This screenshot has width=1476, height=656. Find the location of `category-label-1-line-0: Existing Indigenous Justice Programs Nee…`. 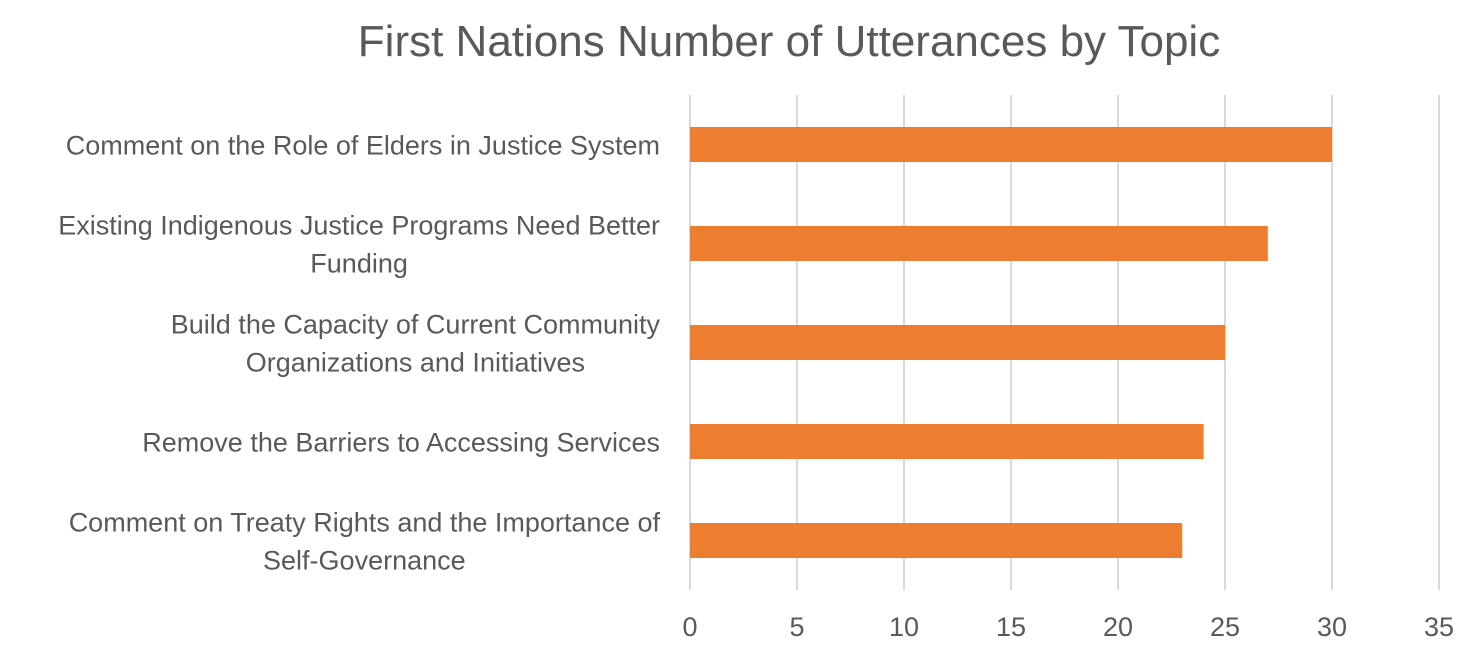

category-label-1-line-0: Existing Indigenous Justice Programs Nee… is located at coordinates (359, 226).